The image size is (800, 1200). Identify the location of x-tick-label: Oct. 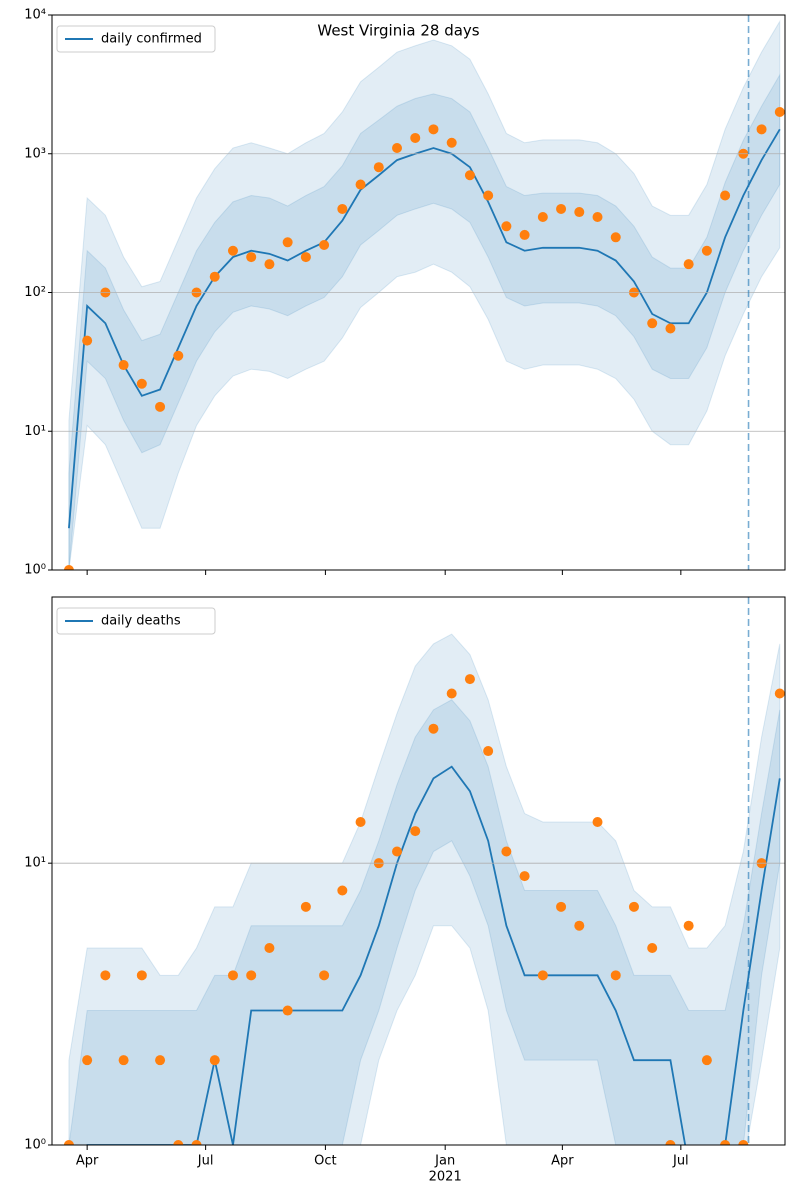
(325, 1161).